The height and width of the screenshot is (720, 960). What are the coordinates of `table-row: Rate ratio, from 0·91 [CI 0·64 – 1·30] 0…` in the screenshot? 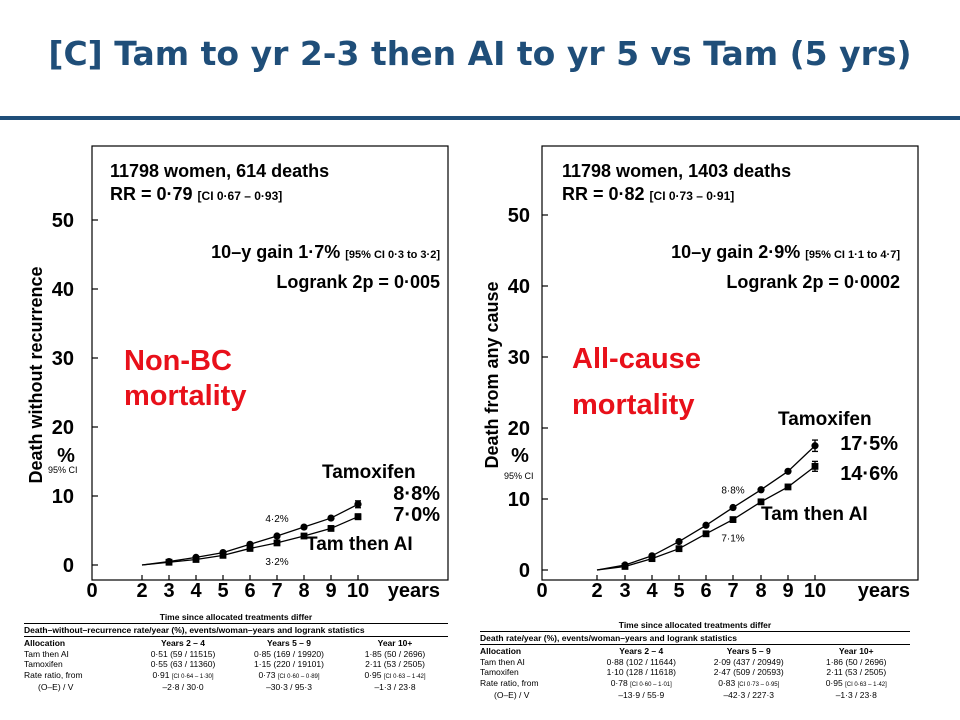 It's located at (236, 676).